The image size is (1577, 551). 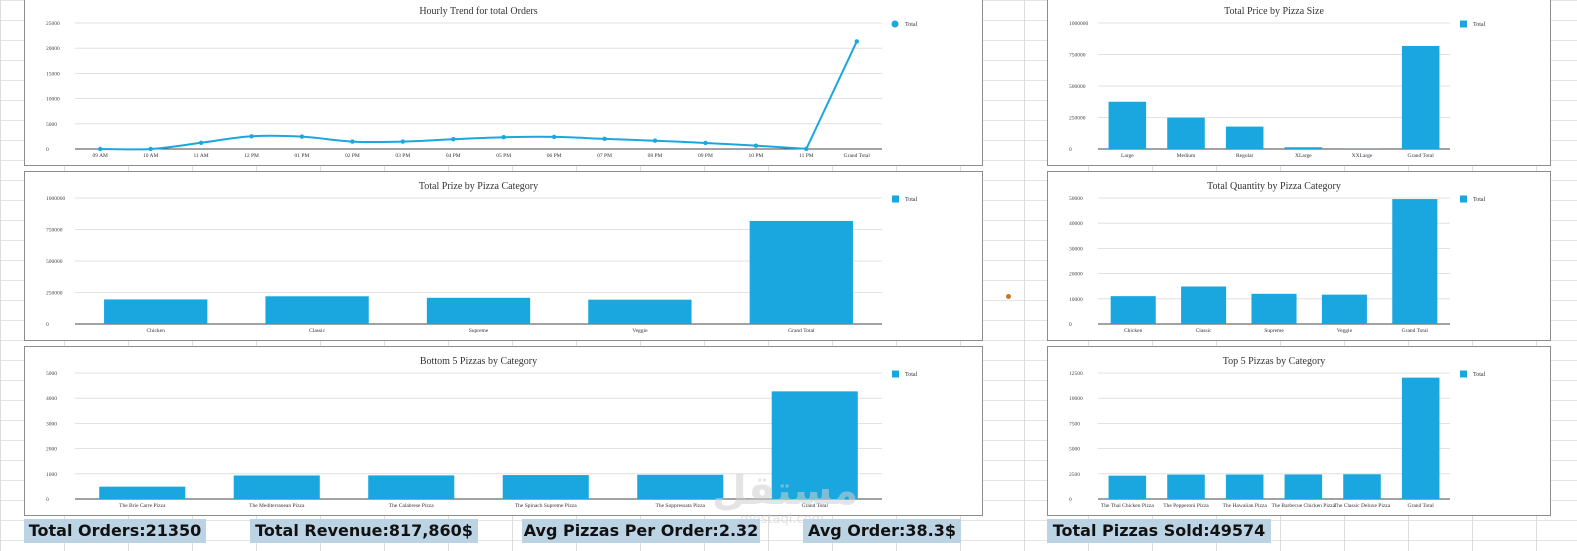 I want to click on x-tick-label: 05 PM, so click(x=503, y=156).